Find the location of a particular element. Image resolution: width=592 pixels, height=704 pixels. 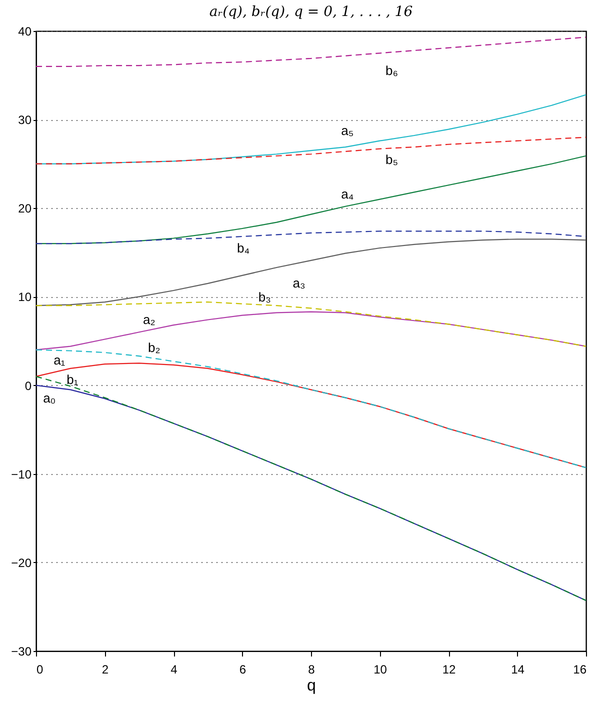

series-label: b₃ is located at coordinates (264, 297).